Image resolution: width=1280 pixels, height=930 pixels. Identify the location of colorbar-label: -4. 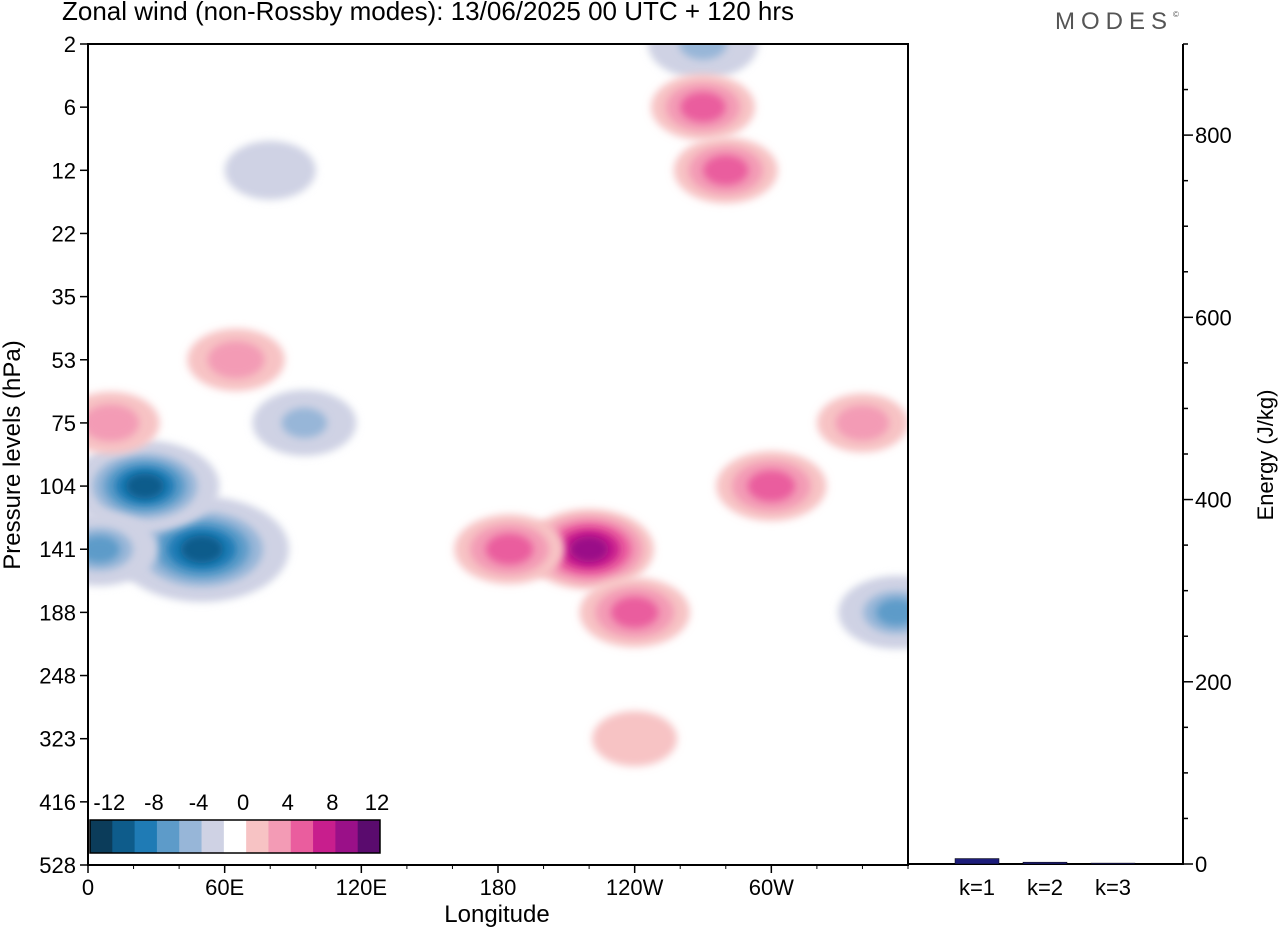
(199, 802).